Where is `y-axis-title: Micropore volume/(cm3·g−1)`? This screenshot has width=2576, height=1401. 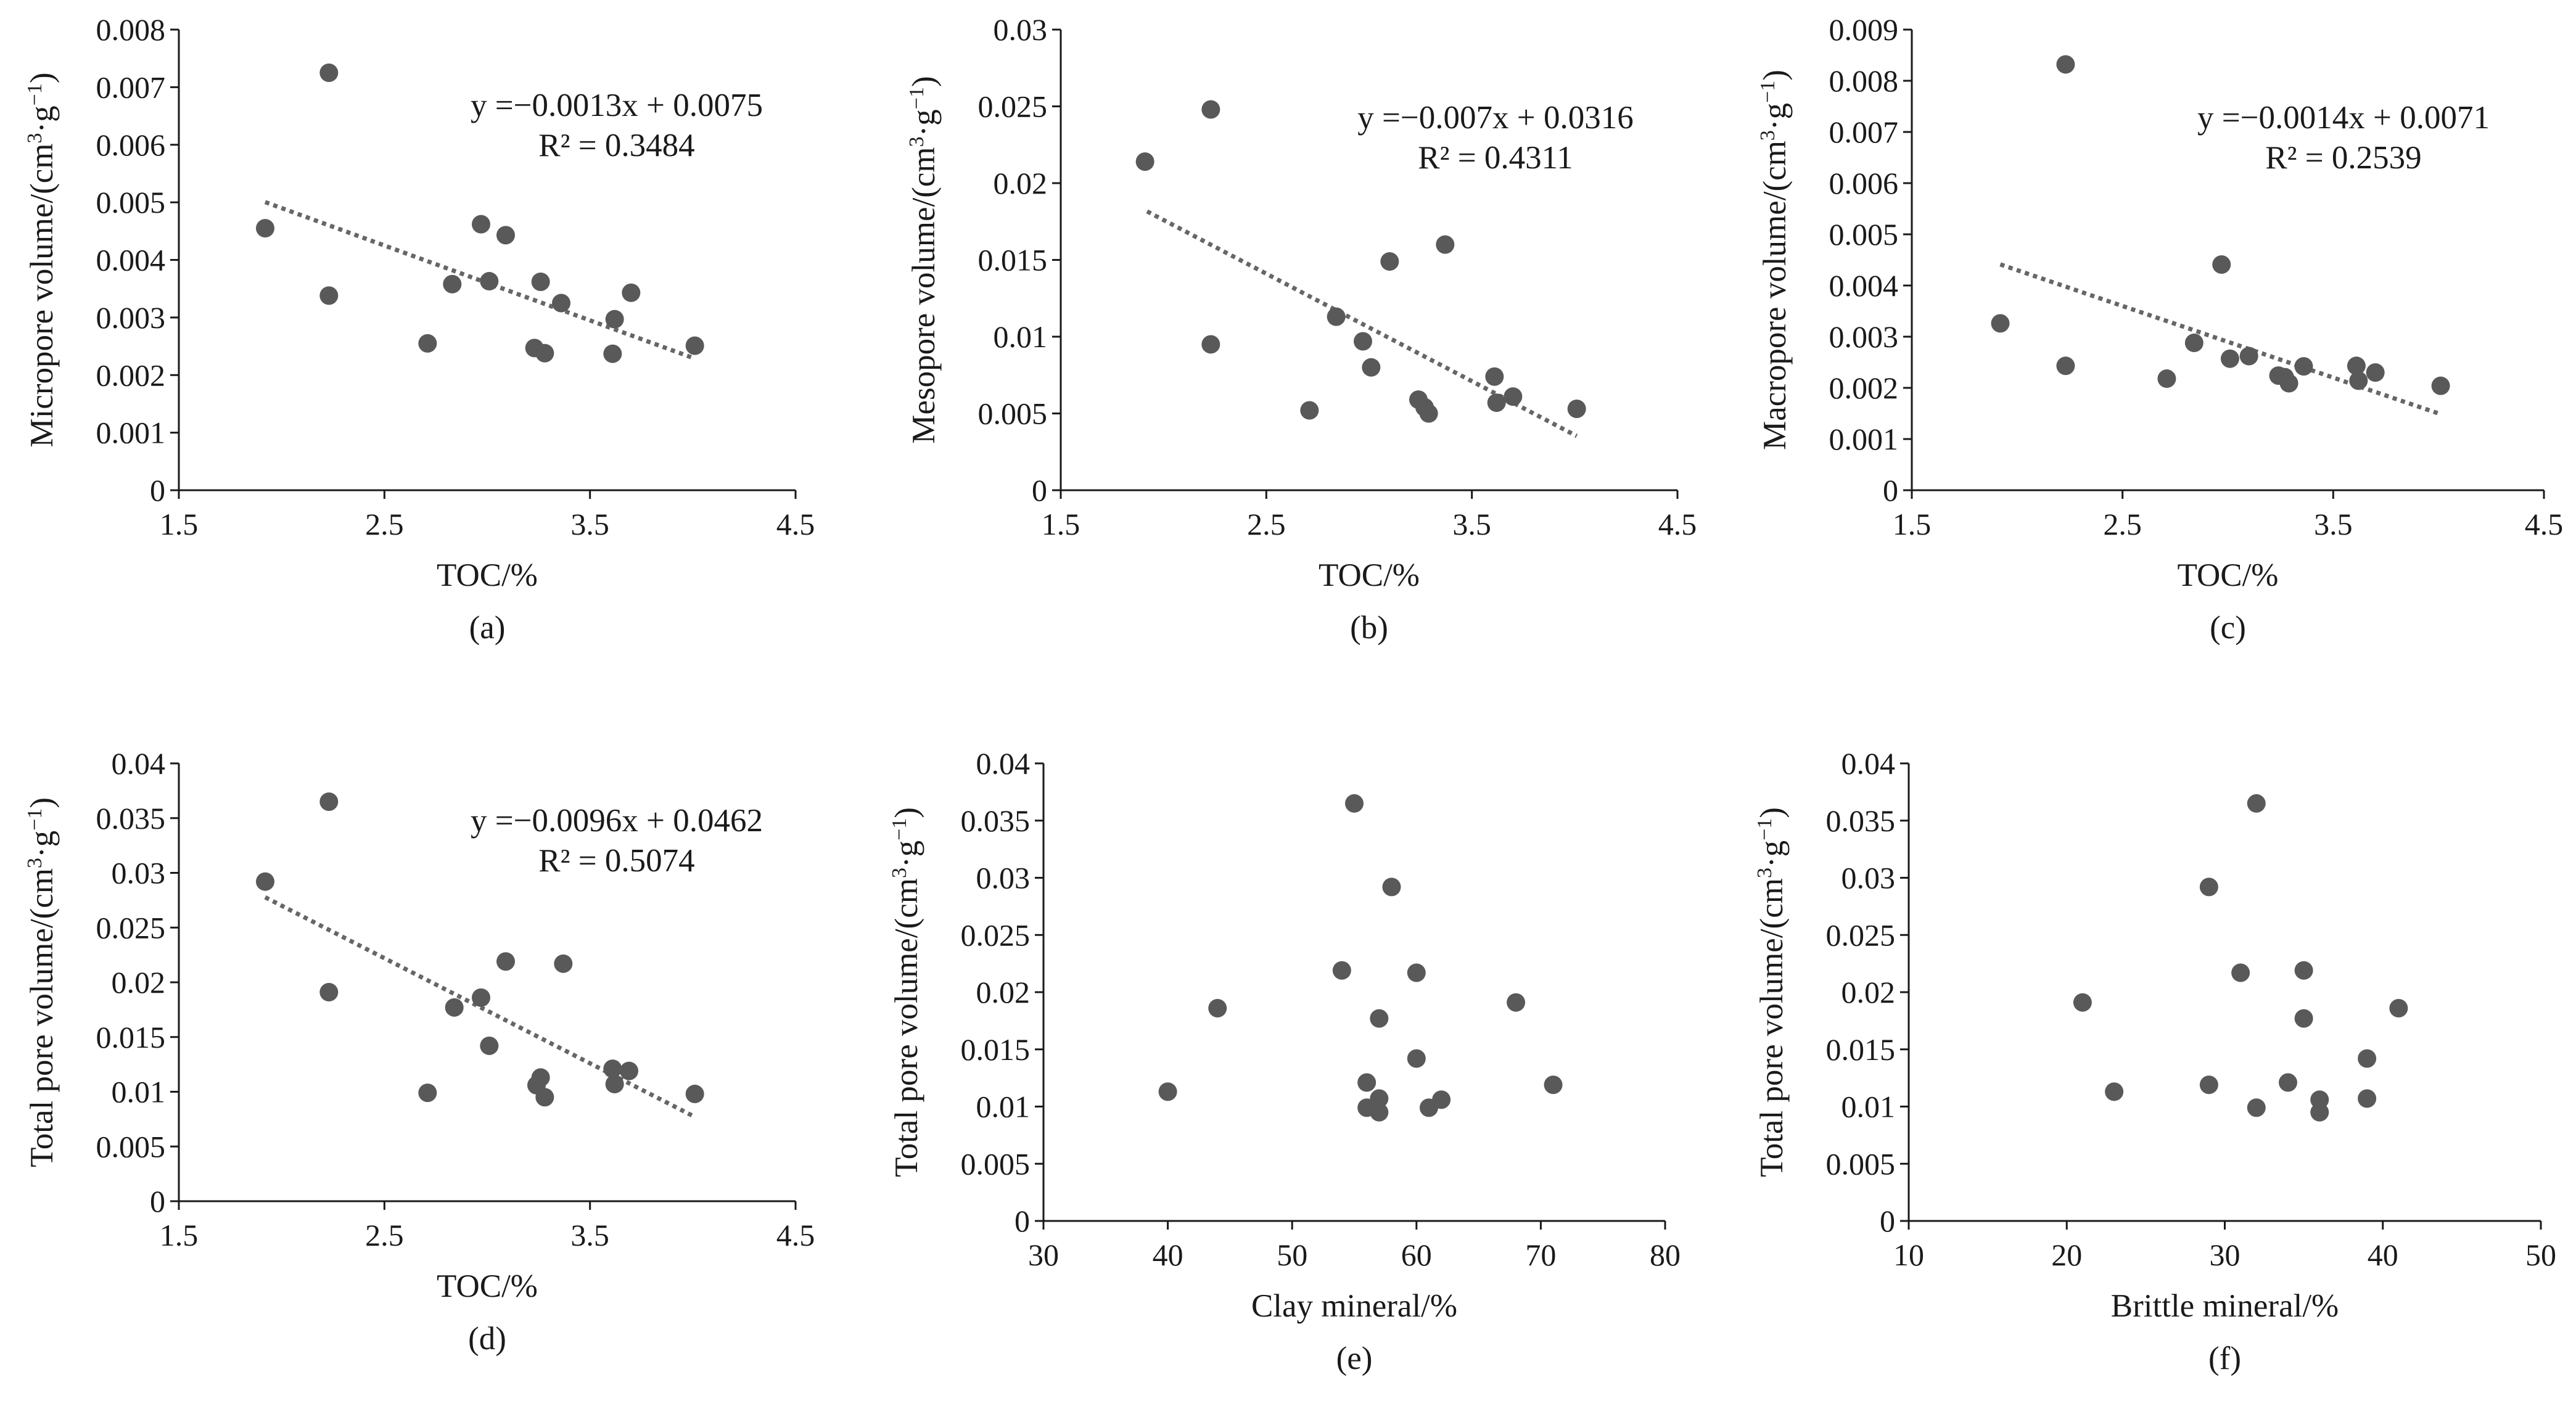
y-axis-title: Micropore volume/(cm3·g−1) is located at coordinates (41, 259).